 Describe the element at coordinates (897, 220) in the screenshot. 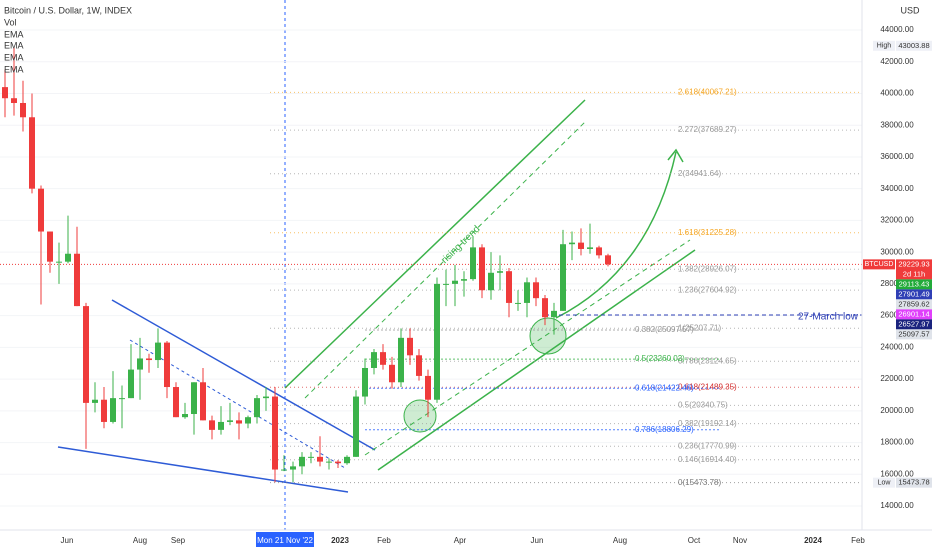

I see `y-tick-label: 32000.00` at that location.